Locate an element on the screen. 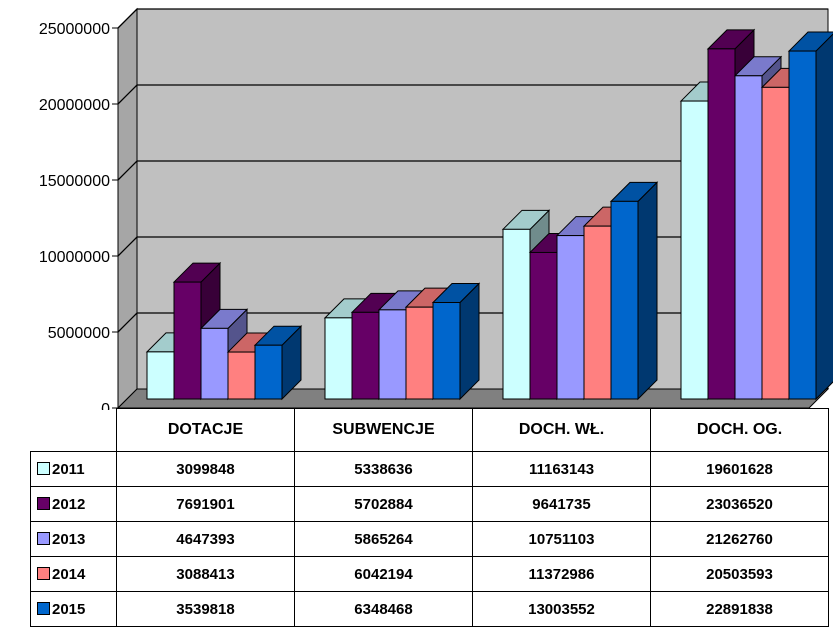  y-axis: 0 5000000 10000000 15000000 20000000 25000000 is located at coordinates (79, 215).